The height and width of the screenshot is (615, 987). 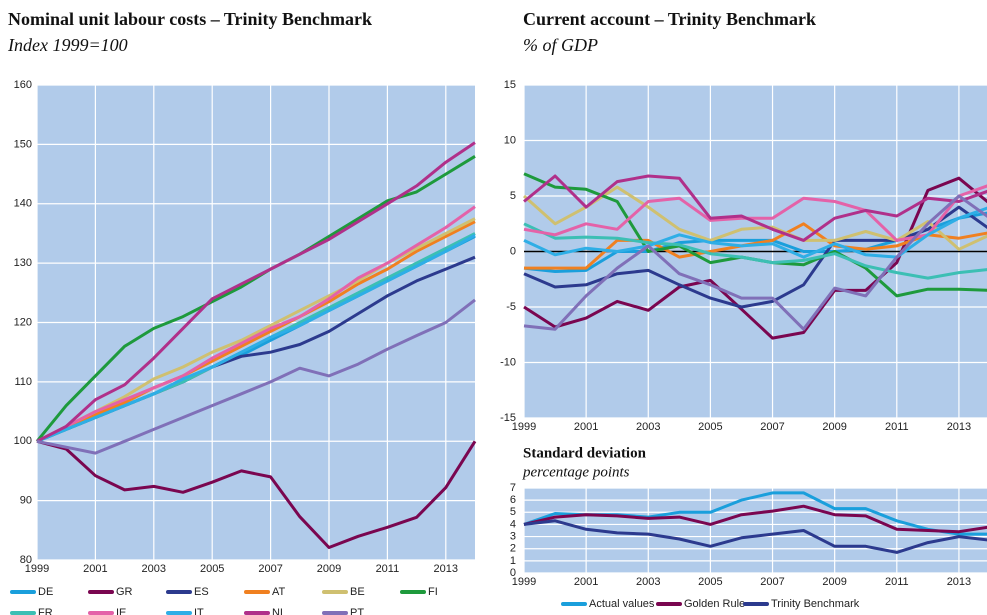 I want to click on y-tick-label: 110, so click(x=23, y=382).